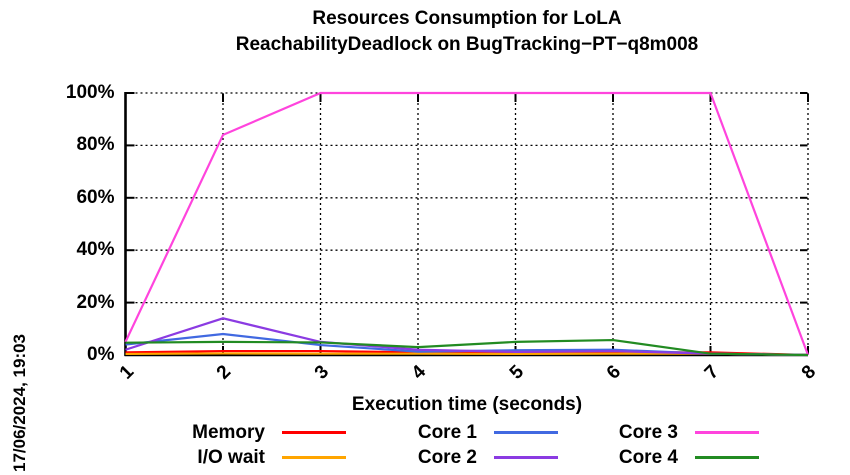 The height and width of the screenshot is (475, 850). I want to click on legend-label: I/O wait, so click(231, 457).